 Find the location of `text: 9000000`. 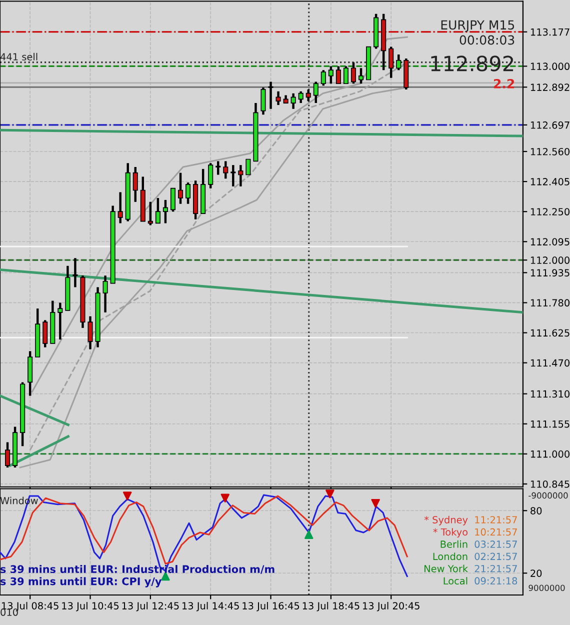

text: 9000000 is located at coordinates (546, 588).